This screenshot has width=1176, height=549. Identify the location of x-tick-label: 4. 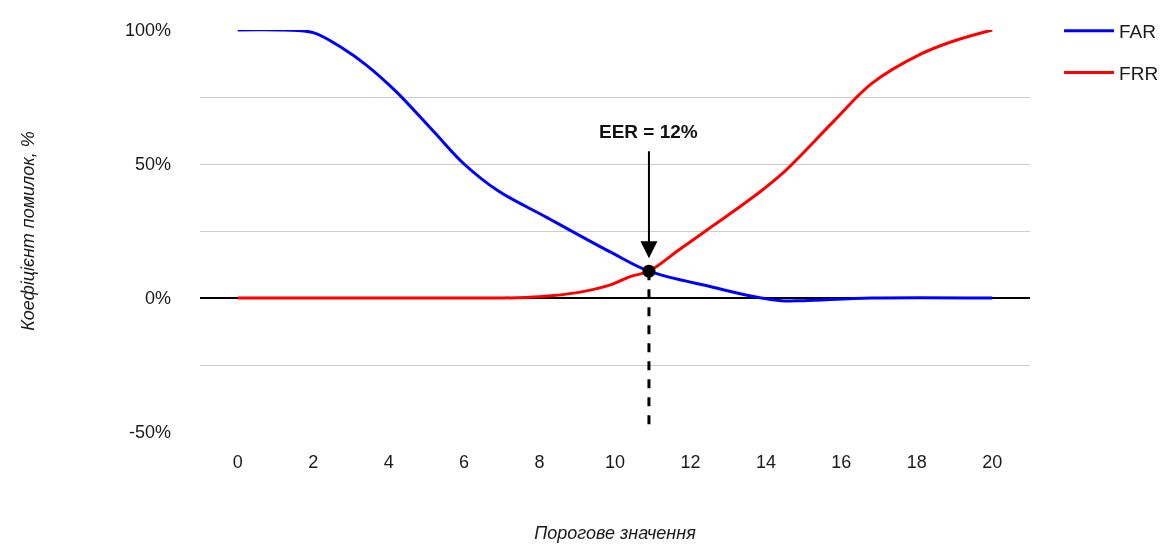
(388, 462).